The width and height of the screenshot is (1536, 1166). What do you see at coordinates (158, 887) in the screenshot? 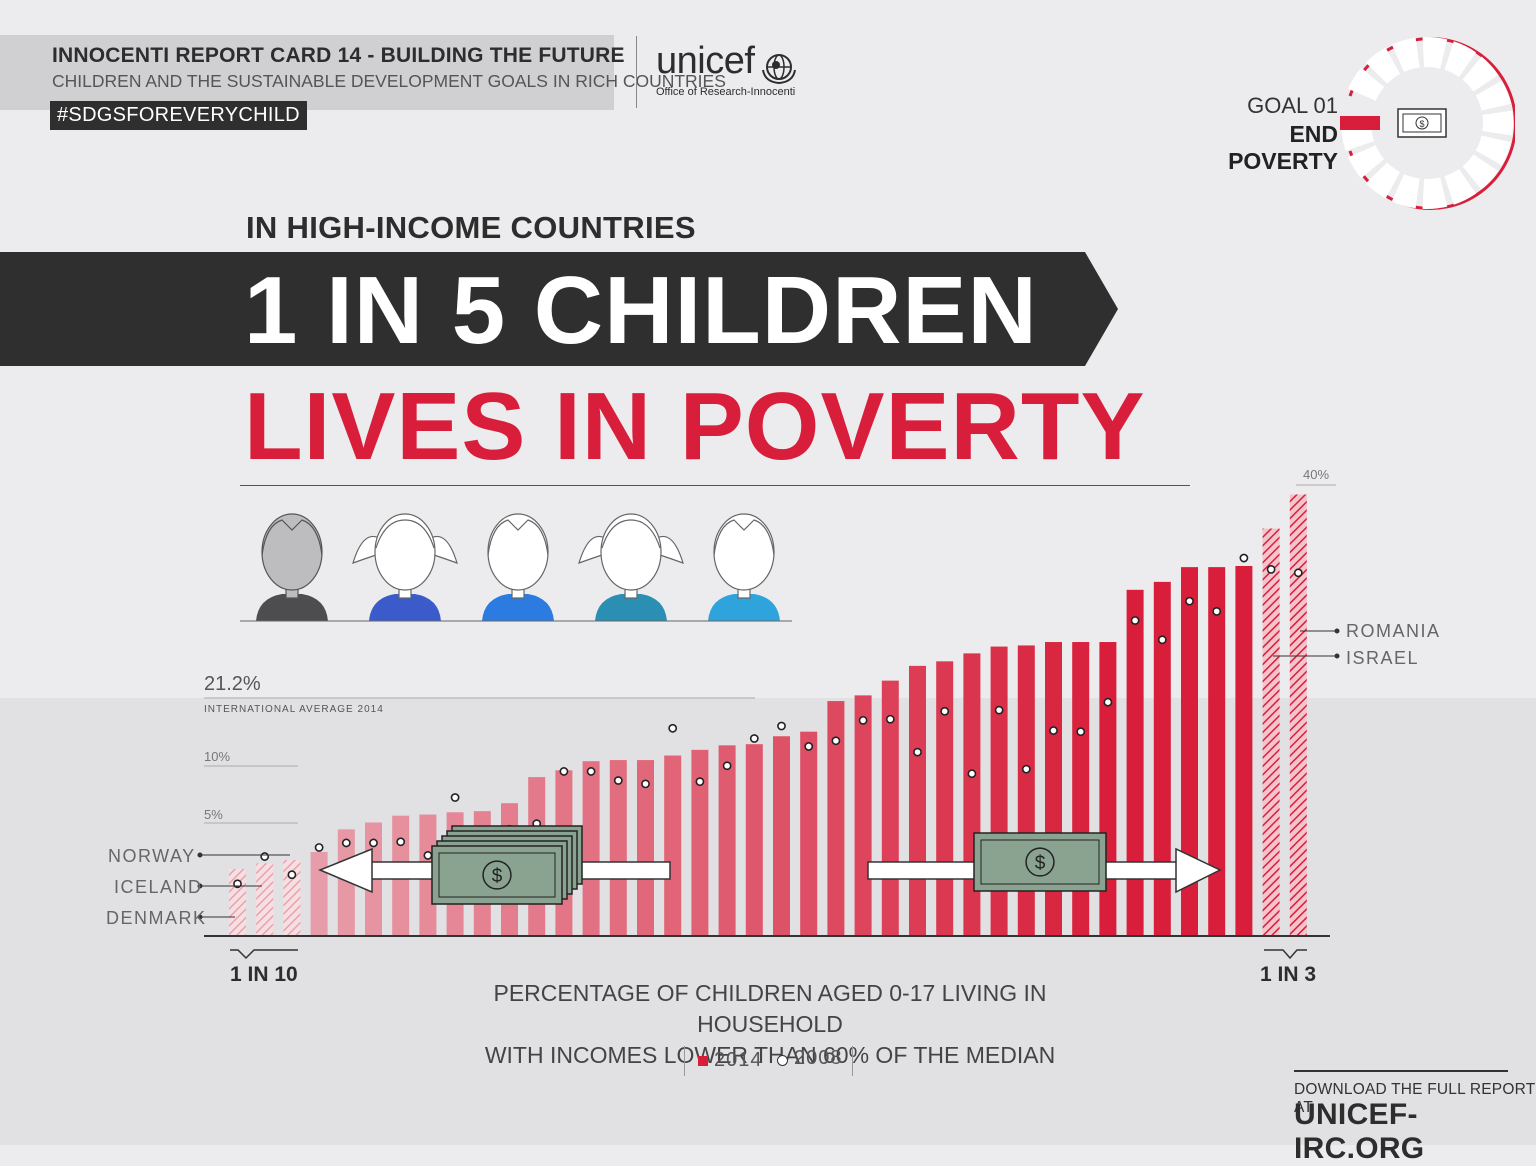
I see `country-label-iceland: ICELAND` at bounding box center [158, 887].